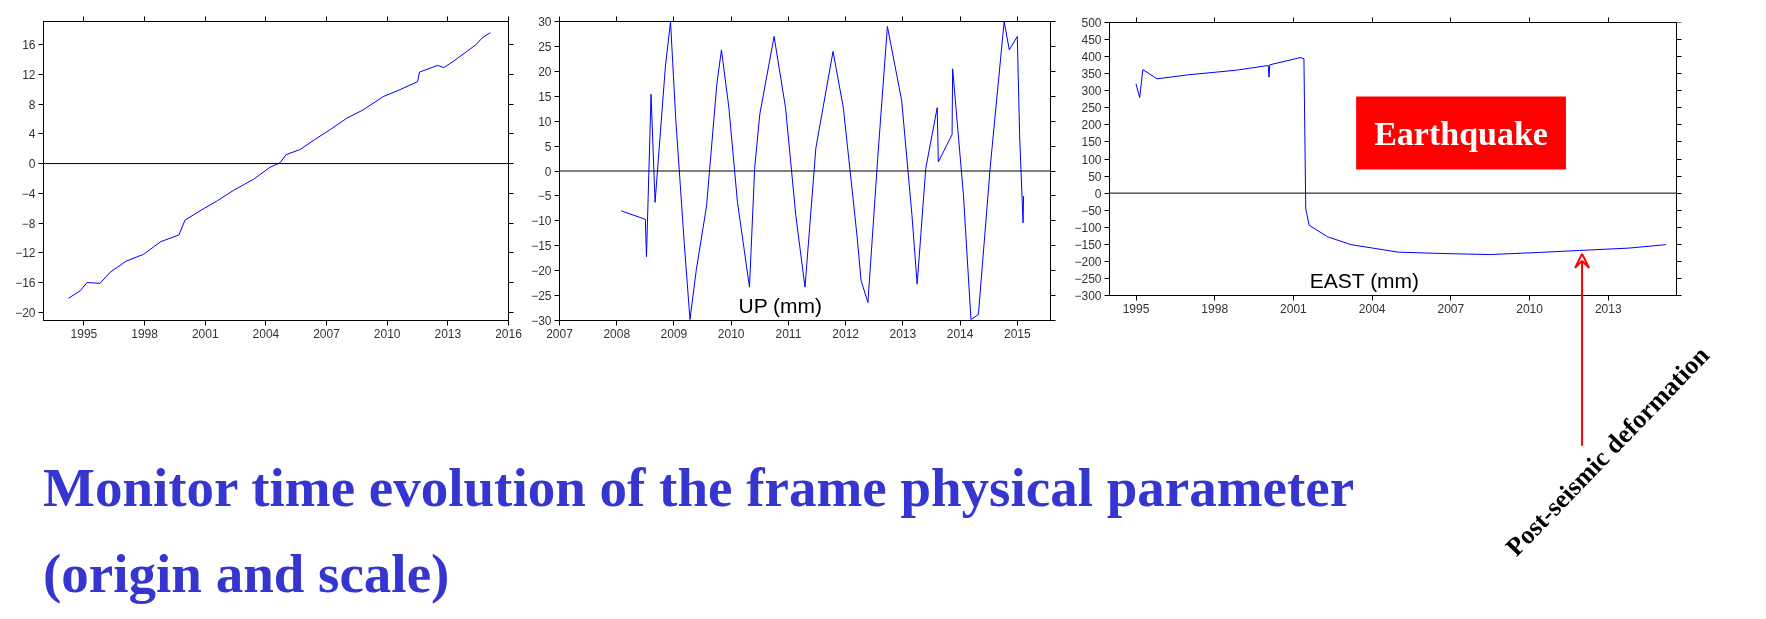 The height and width of the screenshot is (619, 1766). Describe the element at coordinates (541, 296) in the screenshot. I see `y-tick-label: −25` at that location.